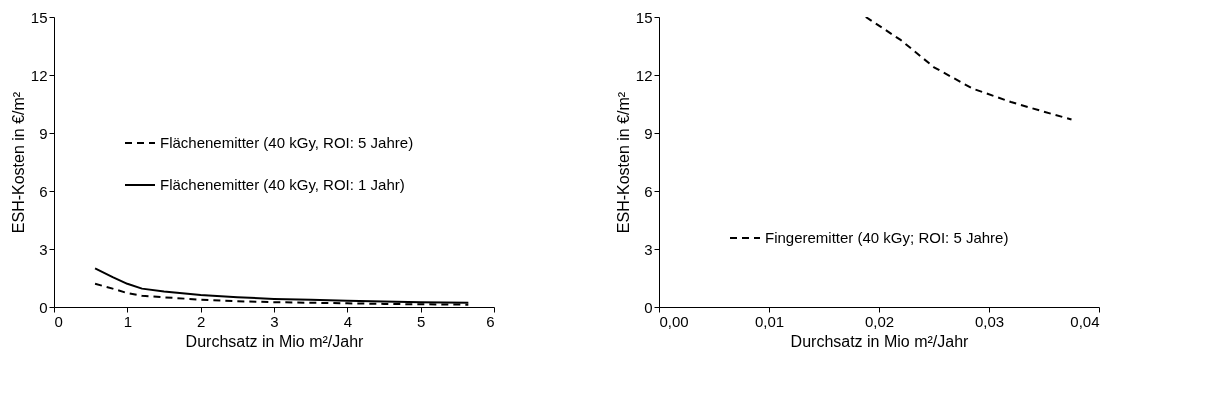 The width and height of the screenshot is (1213, 409). I want to click on x-tick-label: 0, so click(58, 321).